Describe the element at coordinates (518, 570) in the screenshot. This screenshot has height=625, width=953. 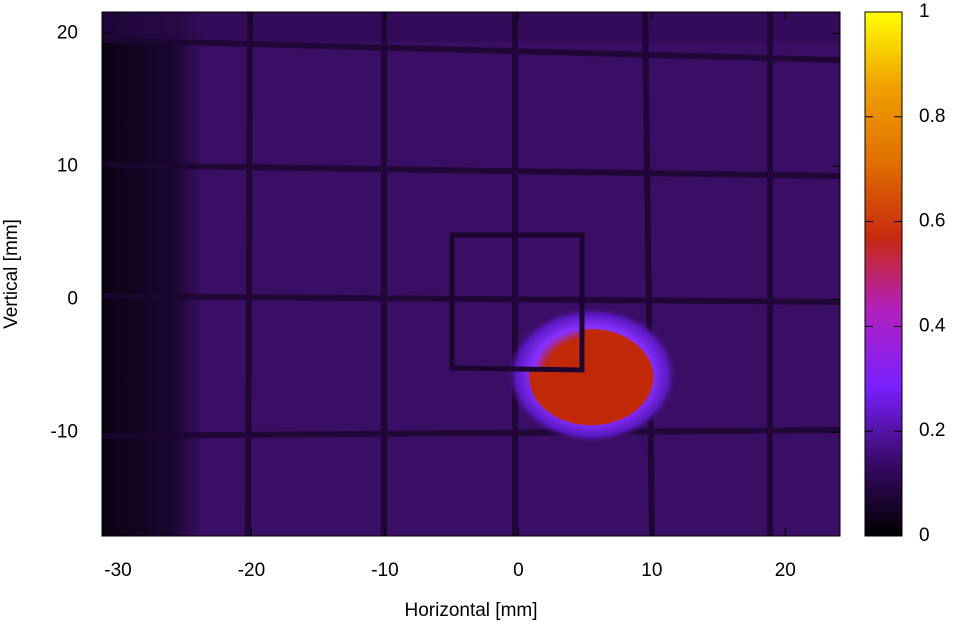
I see `x-tick-label: 0` at that location.